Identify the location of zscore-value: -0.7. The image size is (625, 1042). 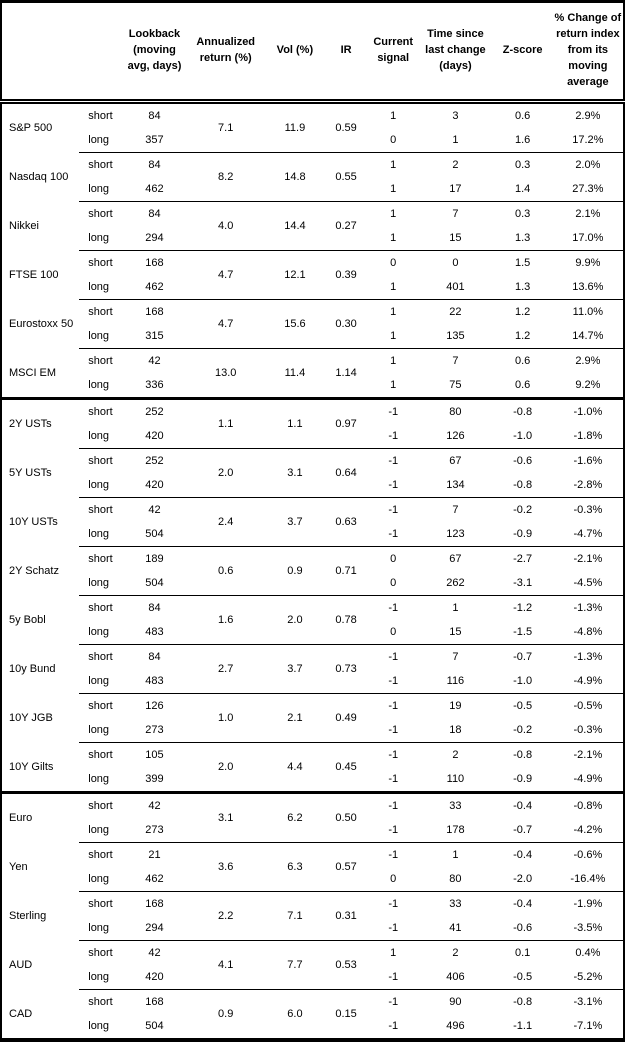
(522, 656).